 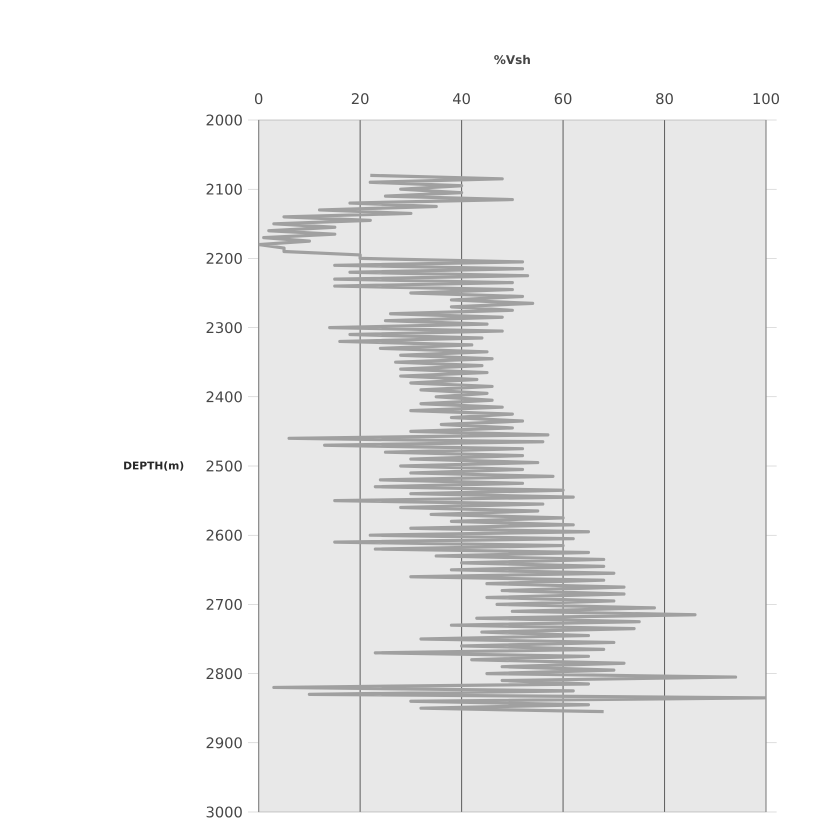 What do you see at coordinates (224, 466) in the screenshot?
I see `y-tick-label: 2500` at bounding box center [224, 466].